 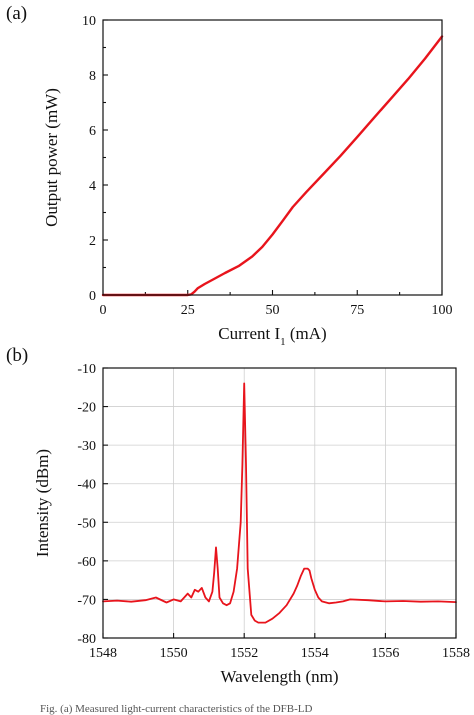 What do you see at coordinates (51, 157) in the screenshot?
I see `y-axis-title-a: Output power (mW)` at bounding box center [51, 157].